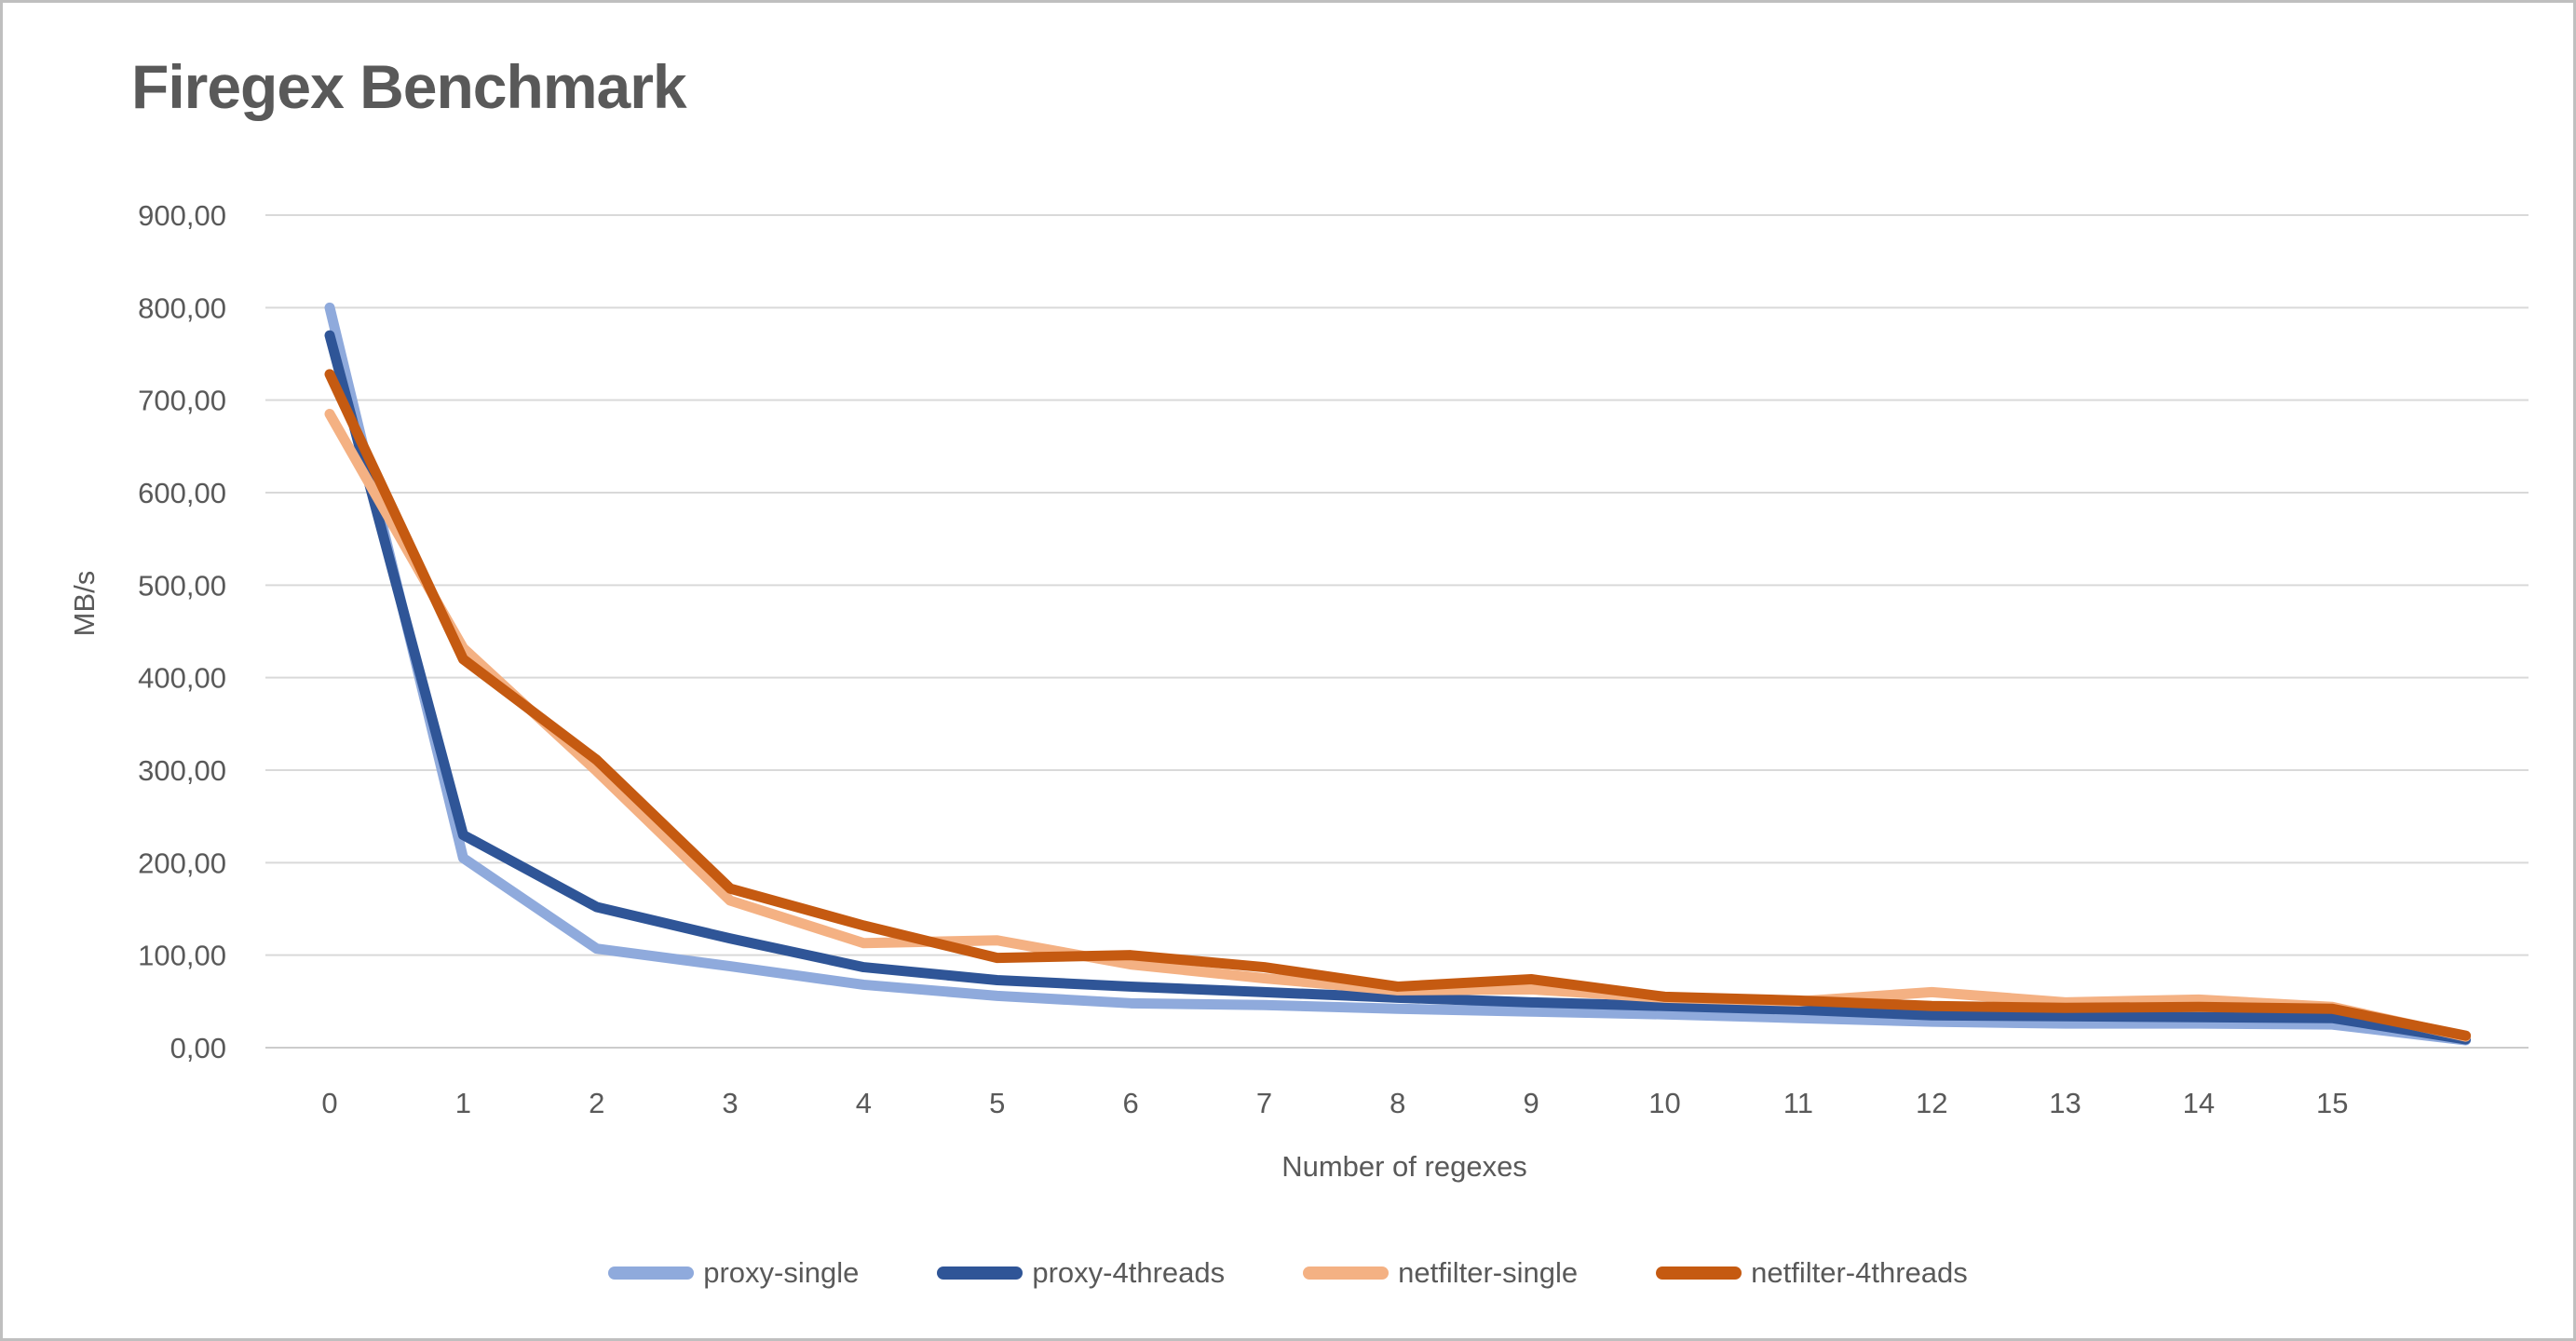 The width and height of the screenshot is (2576, 1341). I want to click on legend-label: proxy-single, so click(781, 1272).